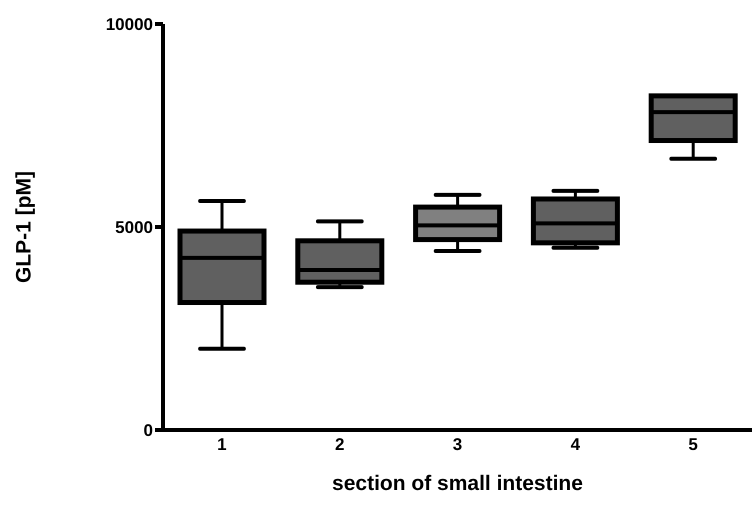 The width and height of the screenshot is (752, 508). Describe the element at coordinates (693, 444) in the screenshot. I see `x-tick-label: 5` at that location.